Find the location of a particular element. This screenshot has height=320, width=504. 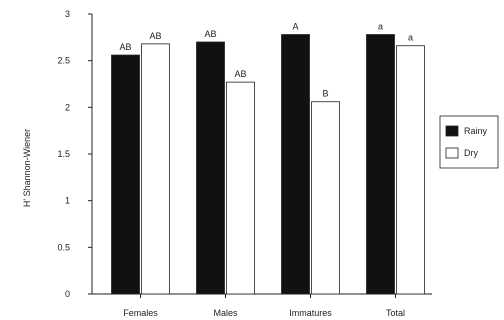

bar-dry-males is located at coordinates (240, 188).